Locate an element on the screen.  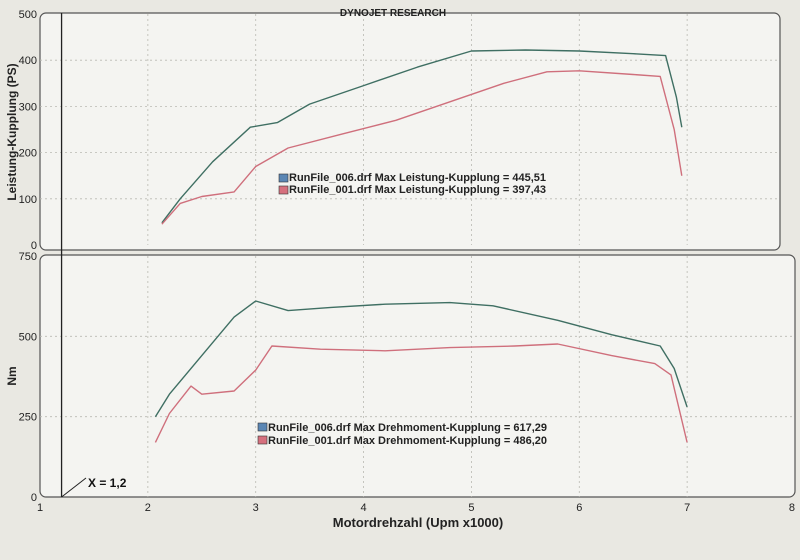
x-tick-label: 3 is located at coordinates (256, 508).